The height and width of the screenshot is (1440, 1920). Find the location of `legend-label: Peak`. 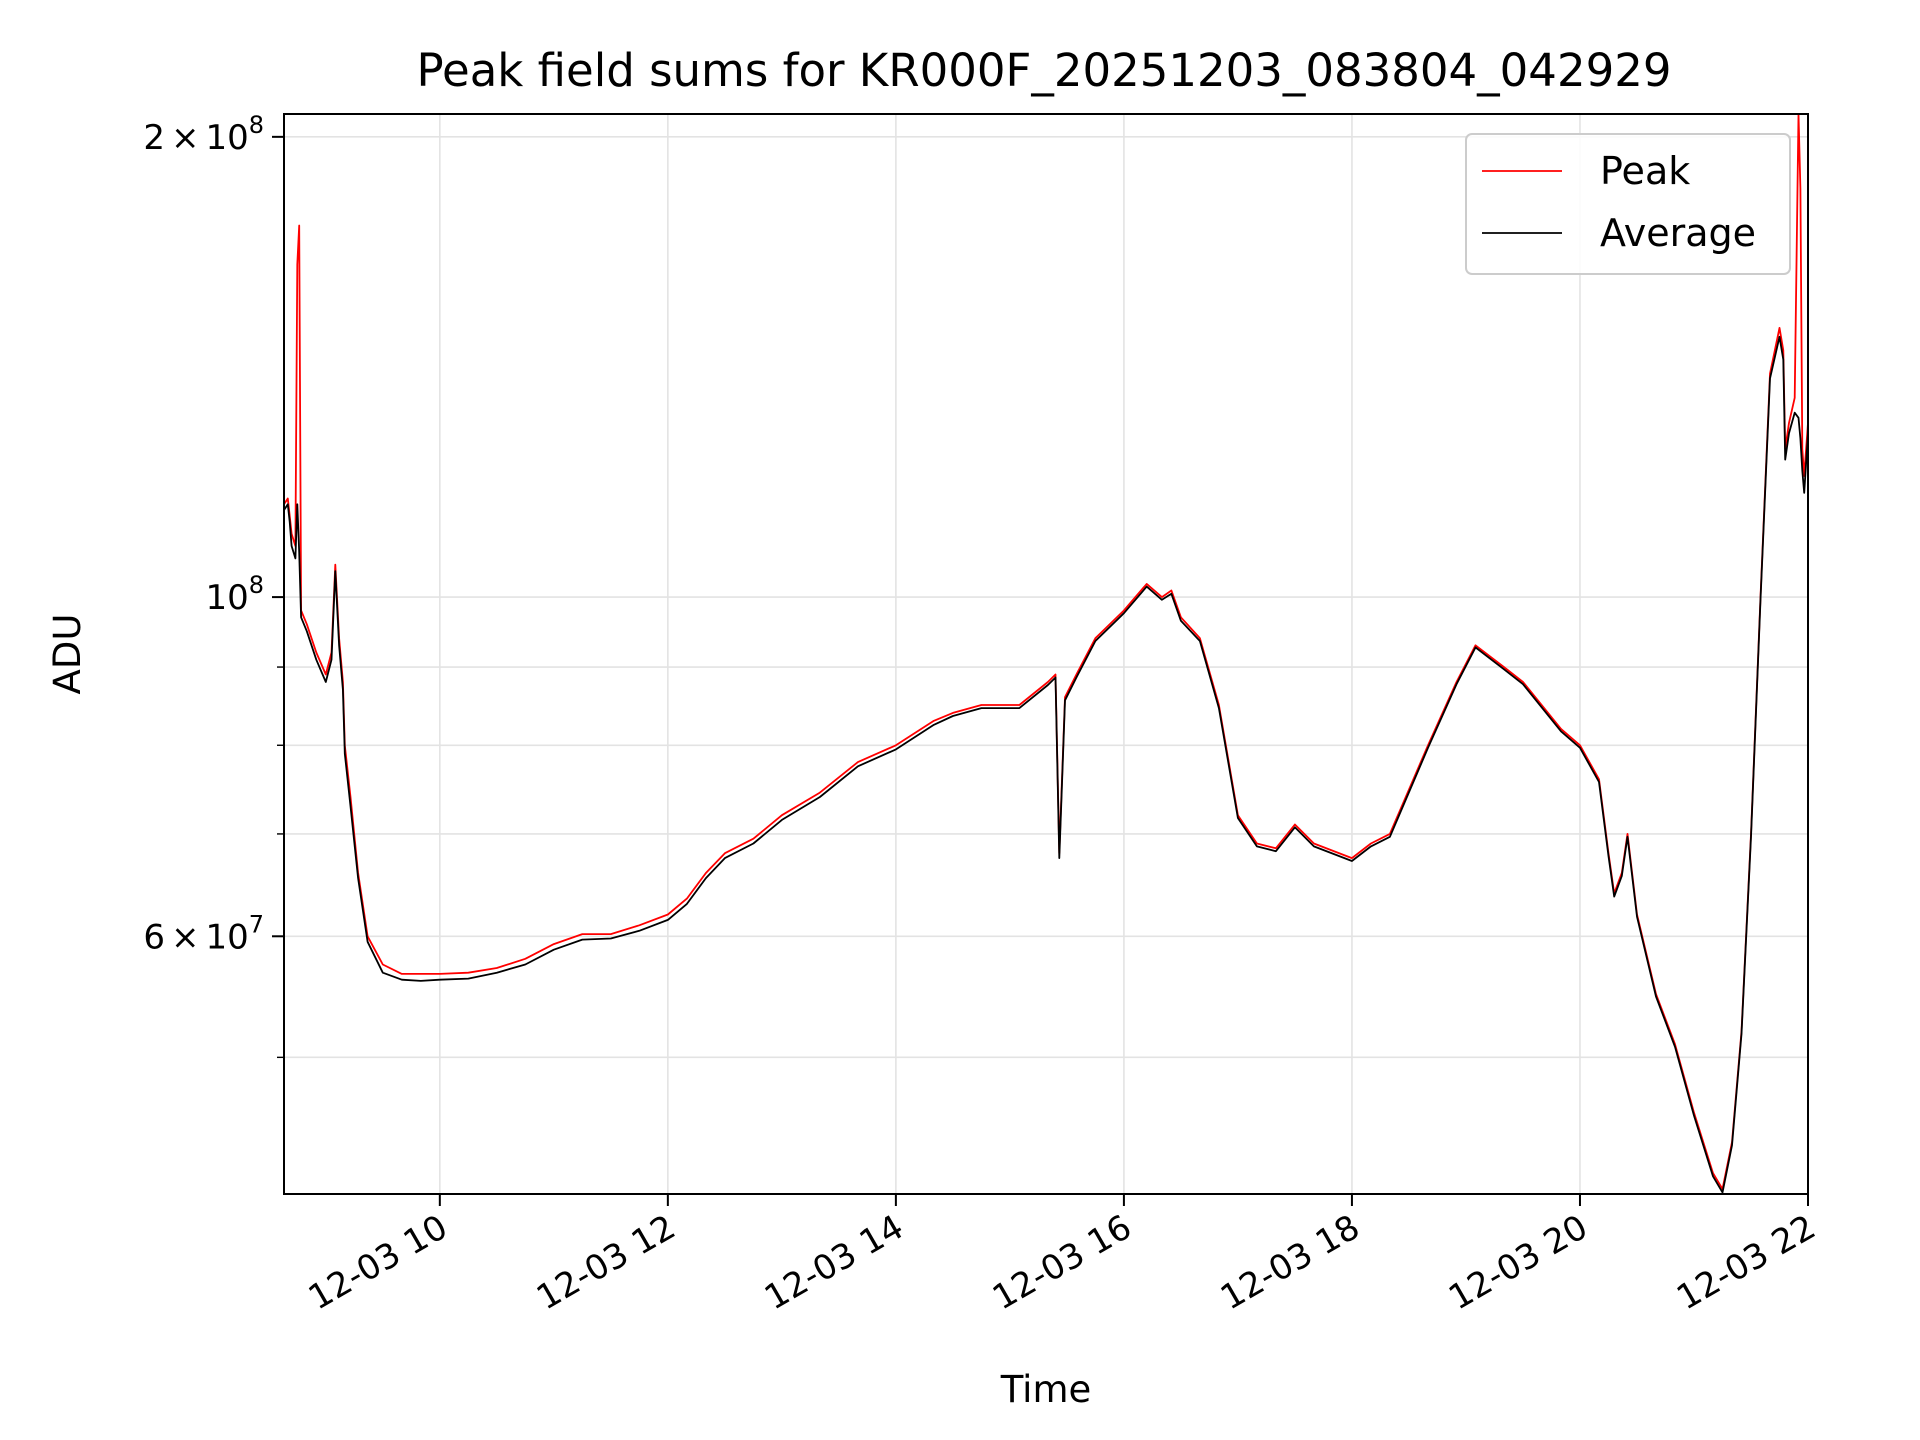

legend-label: Peak is located at coordinates (1645, 171).